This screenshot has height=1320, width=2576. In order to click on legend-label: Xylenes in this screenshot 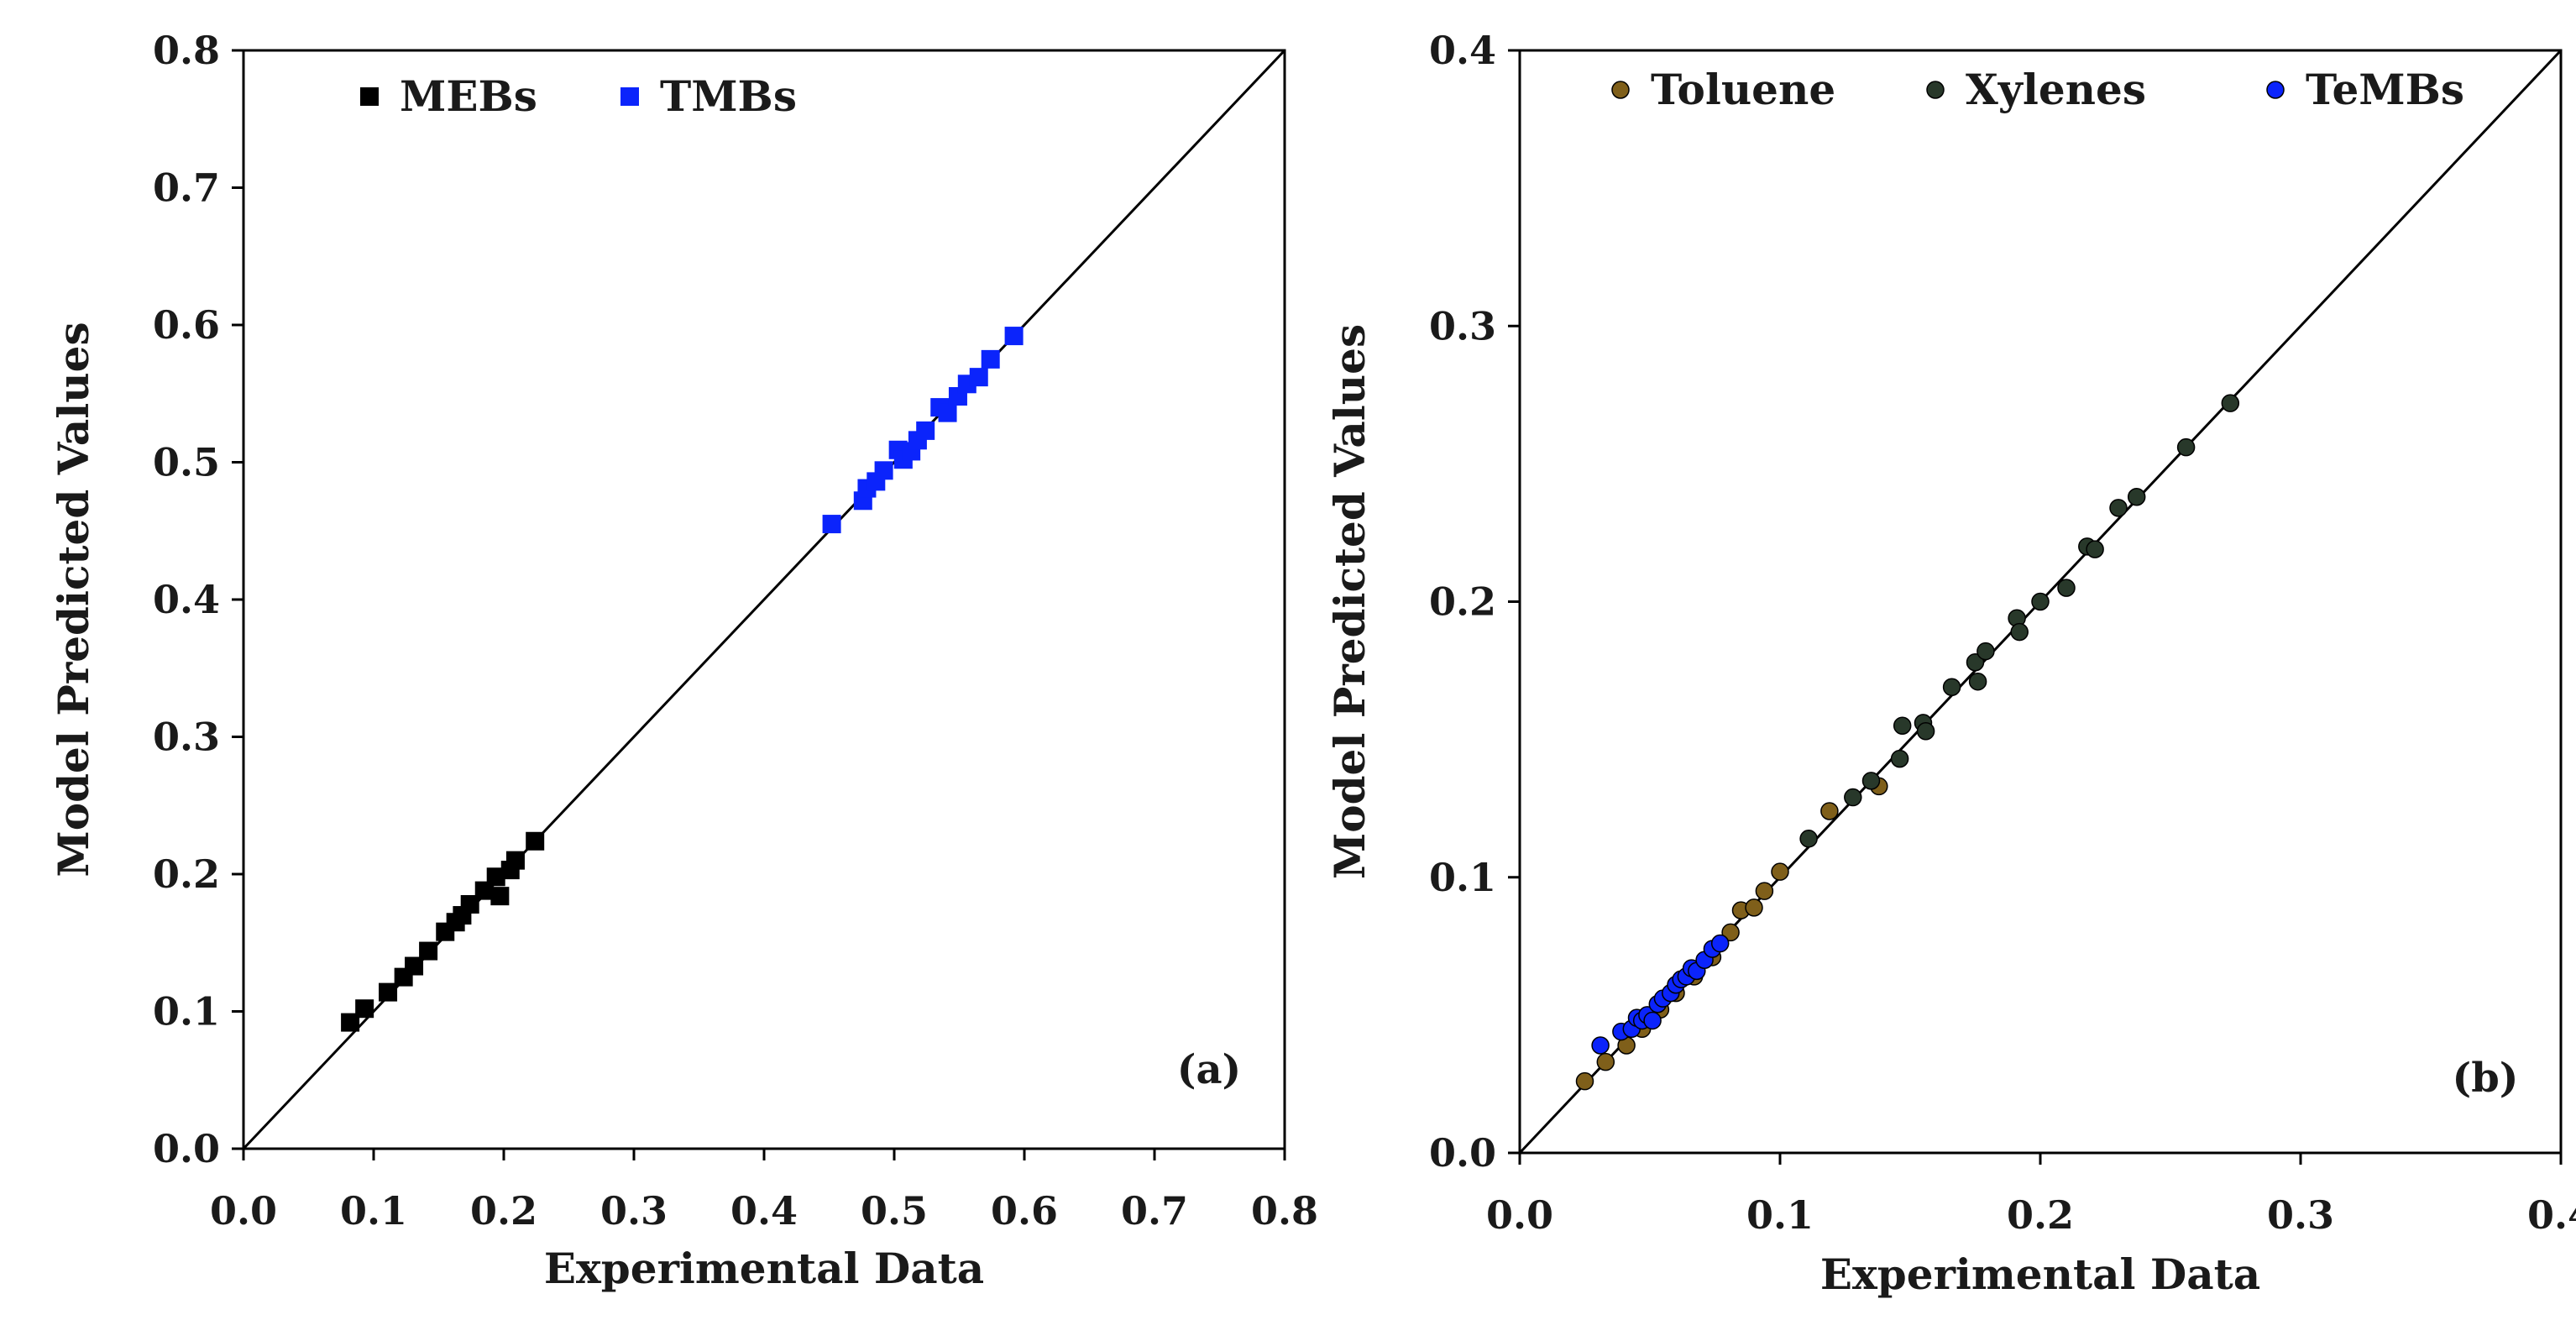, I will do `click(2056, 89)`.